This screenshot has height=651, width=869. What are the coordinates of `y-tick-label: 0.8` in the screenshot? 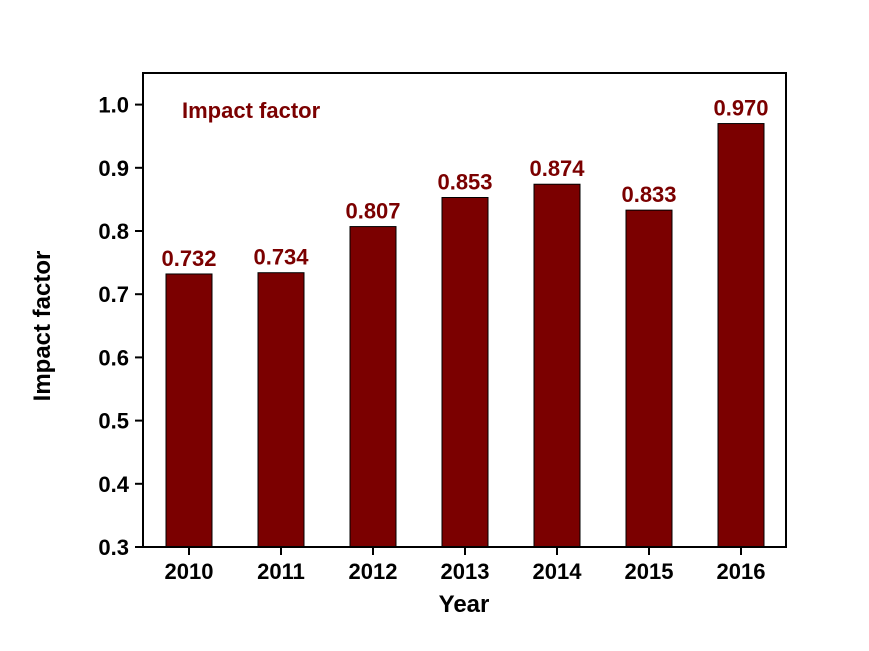 It's located at (113, 231).